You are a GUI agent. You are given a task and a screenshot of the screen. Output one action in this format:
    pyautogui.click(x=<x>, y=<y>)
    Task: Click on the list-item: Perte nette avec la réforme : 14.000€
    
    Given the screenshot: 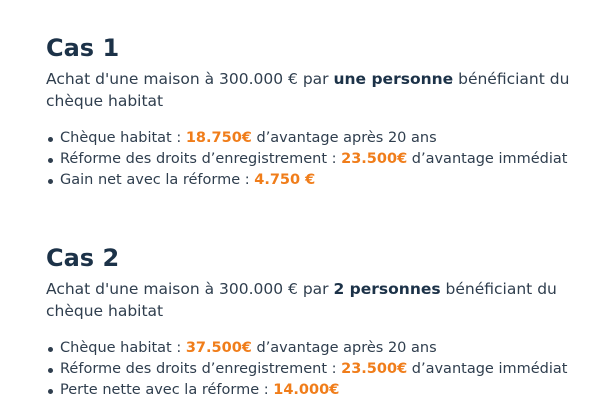 What is the action you would take?
    pyautogui.click(x=327, y=390)
    